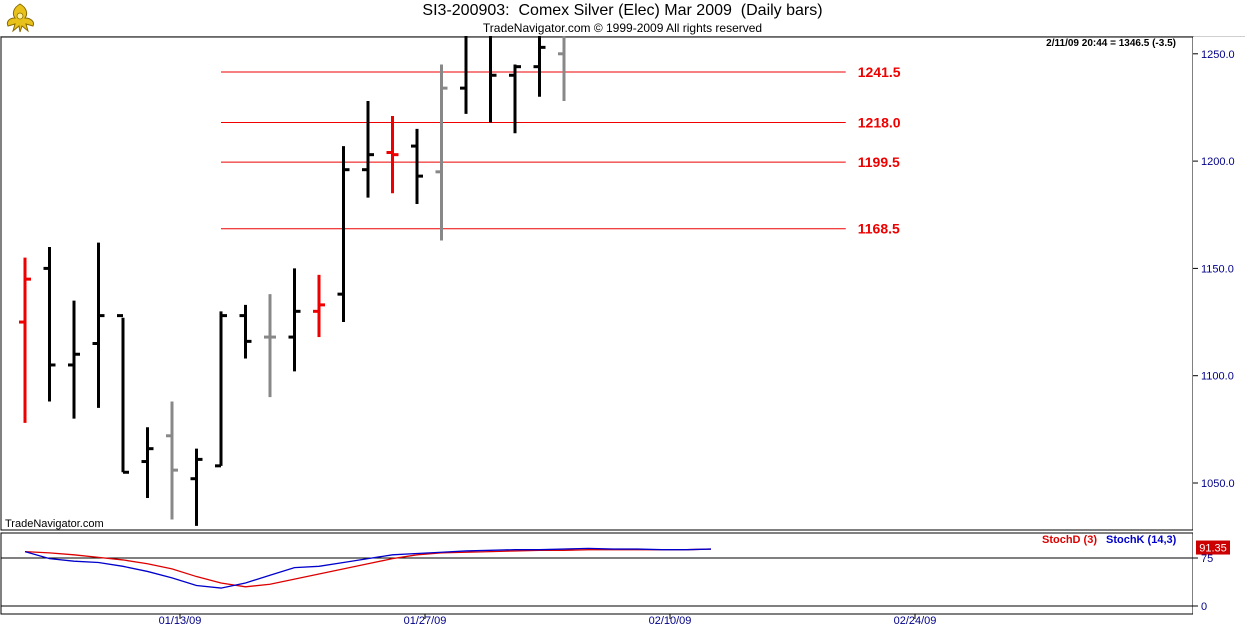 This screenshot has width=1245, height=631. What do you see at coordinates (1111, 43) in the screenshot?
I see `quote-readout: 2/11/09 20:44 = 1346.5 (-3.5)` at bounding box center [1111, 43].